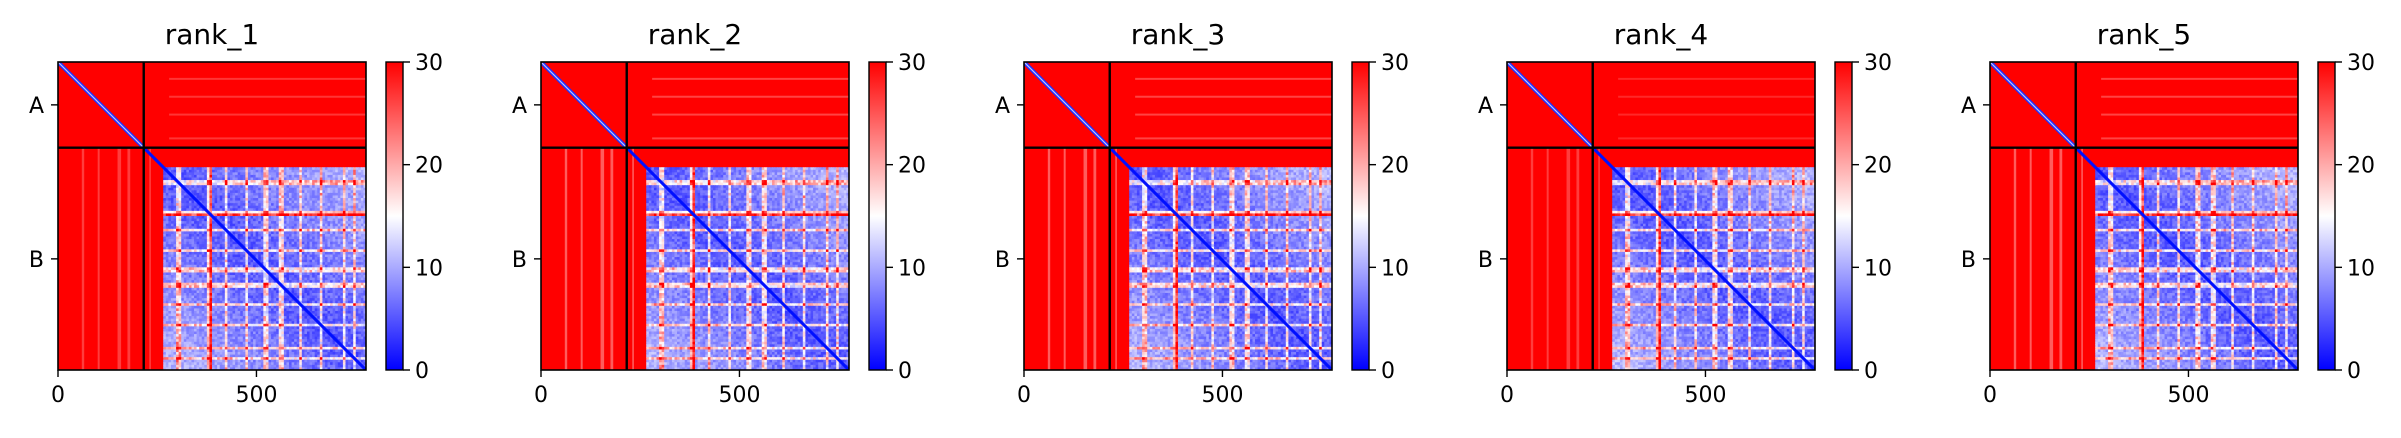 The height and width of the screenshot is (438, 2401). I want to click on panel-title: rank_1, so click(212, 34).